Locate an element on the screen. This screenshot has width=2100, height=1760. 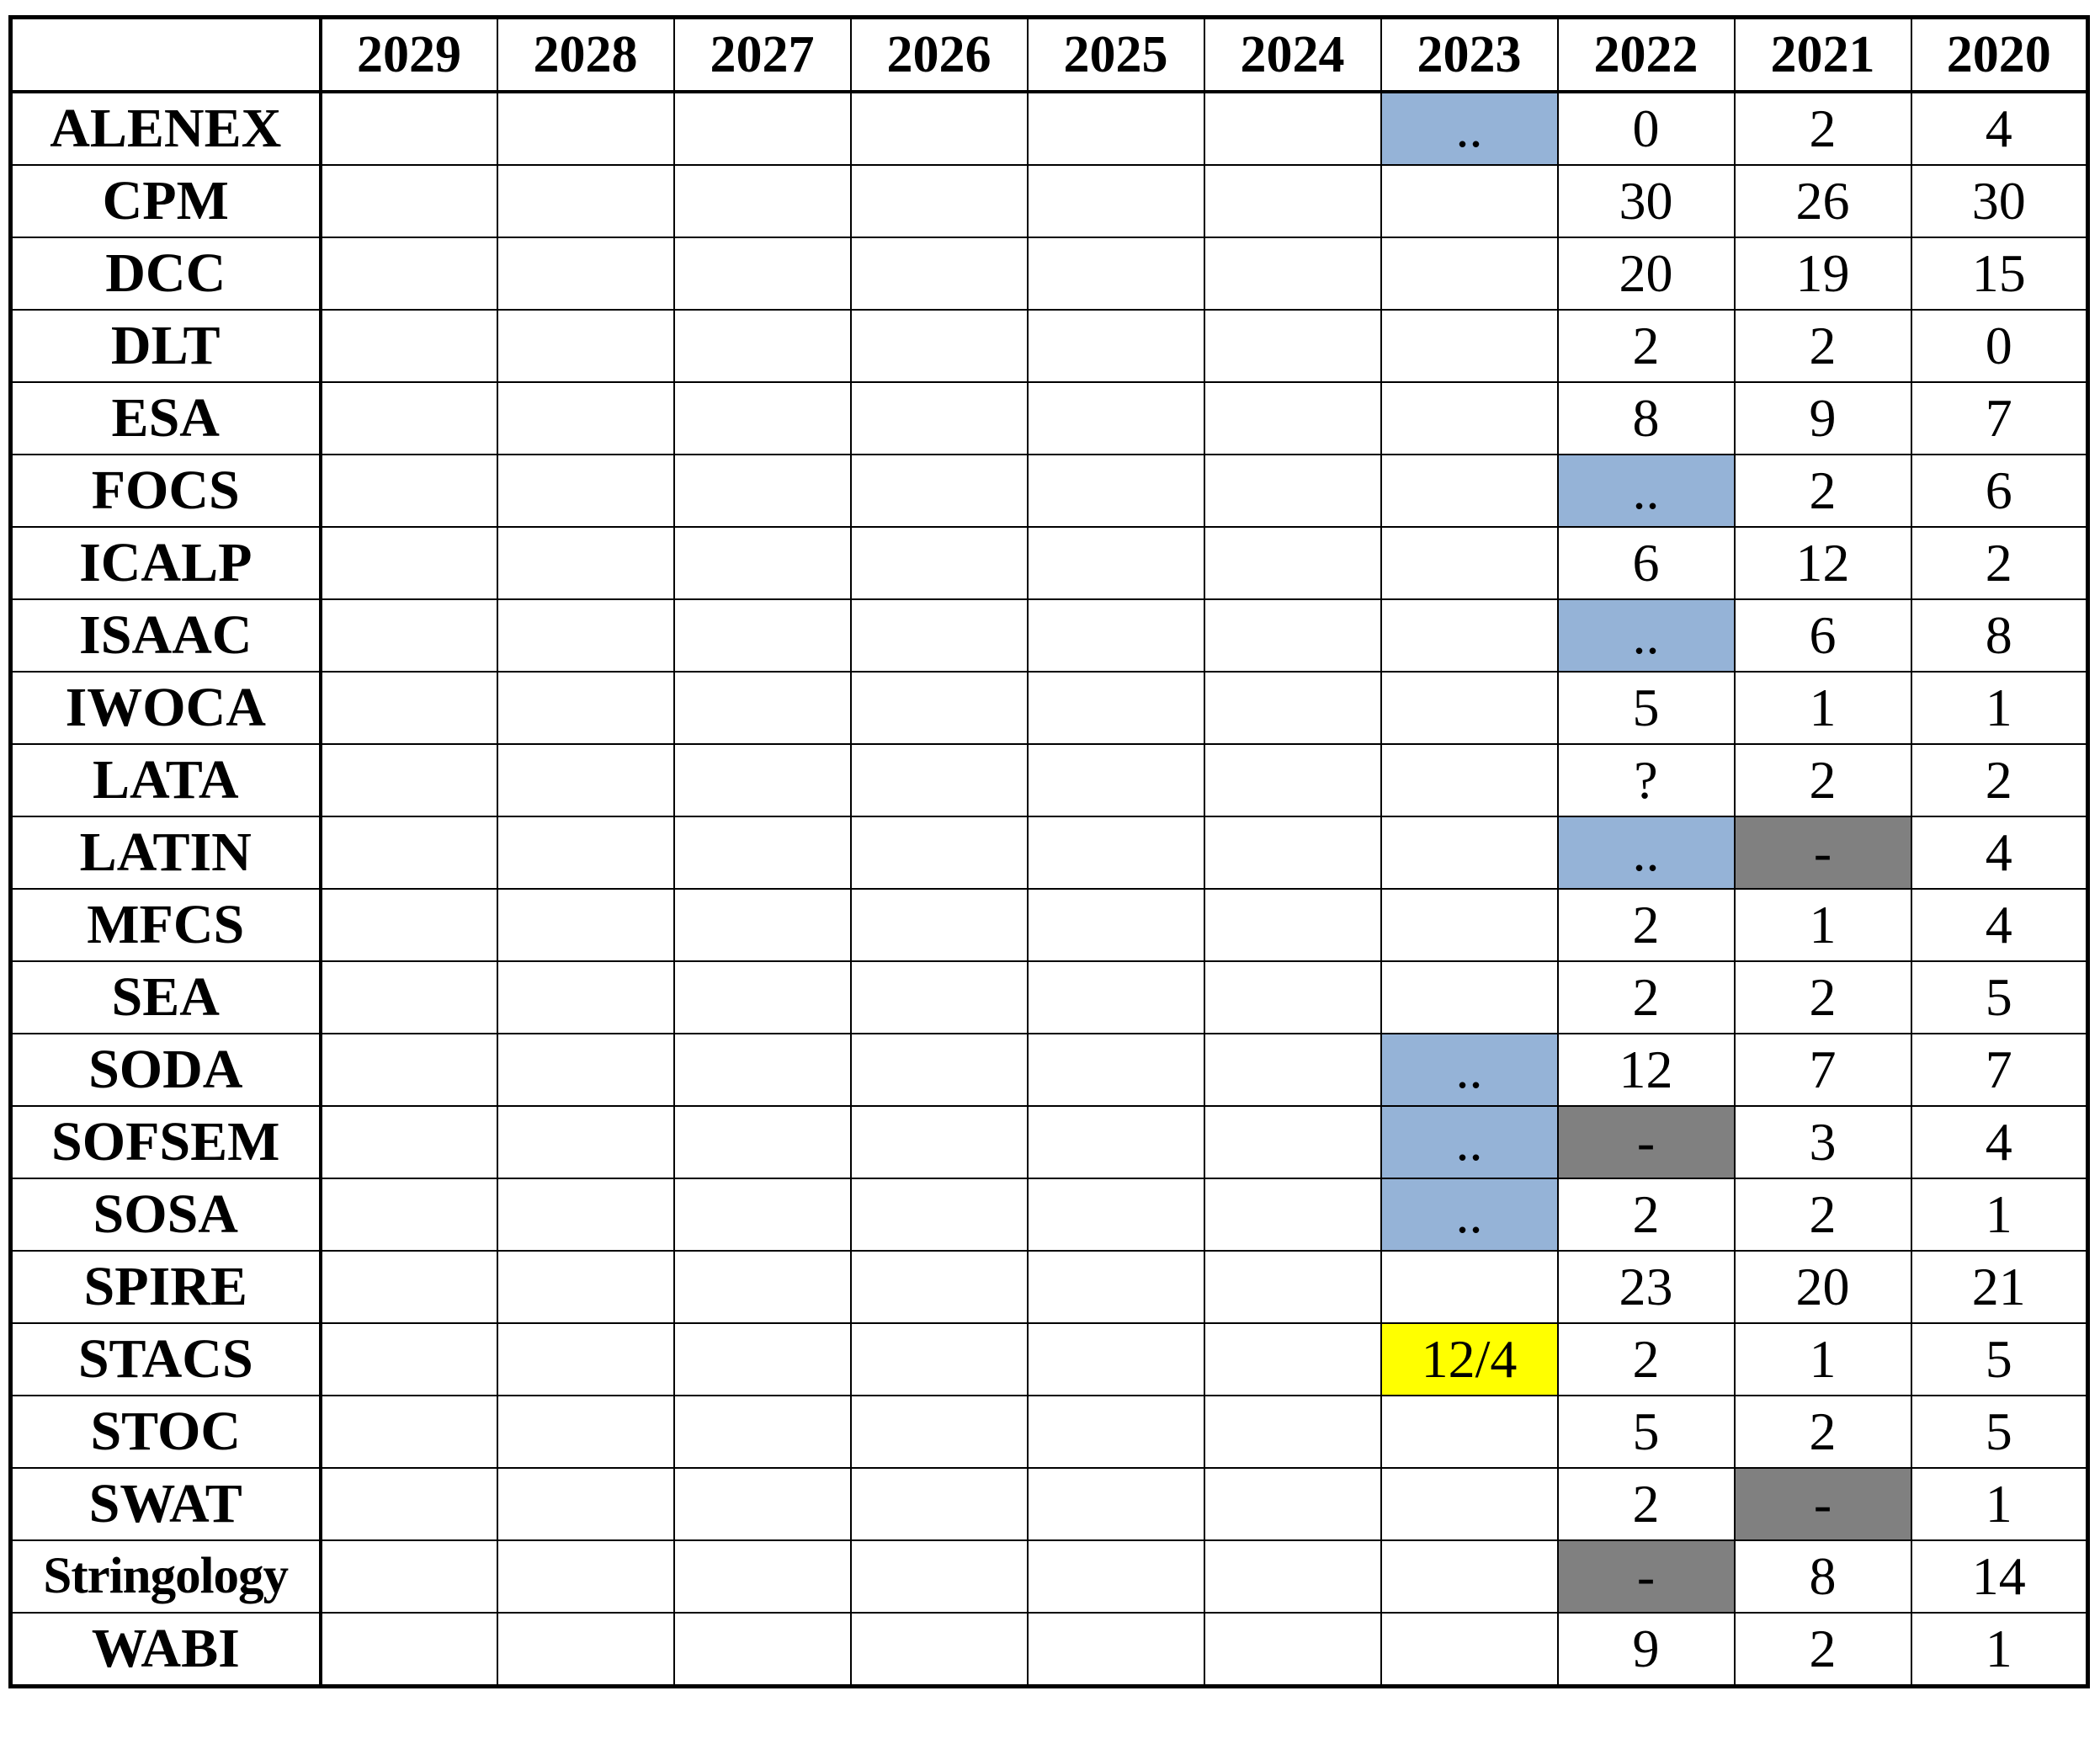
cell-2022: 8 is located at coordinates (1646, 418).